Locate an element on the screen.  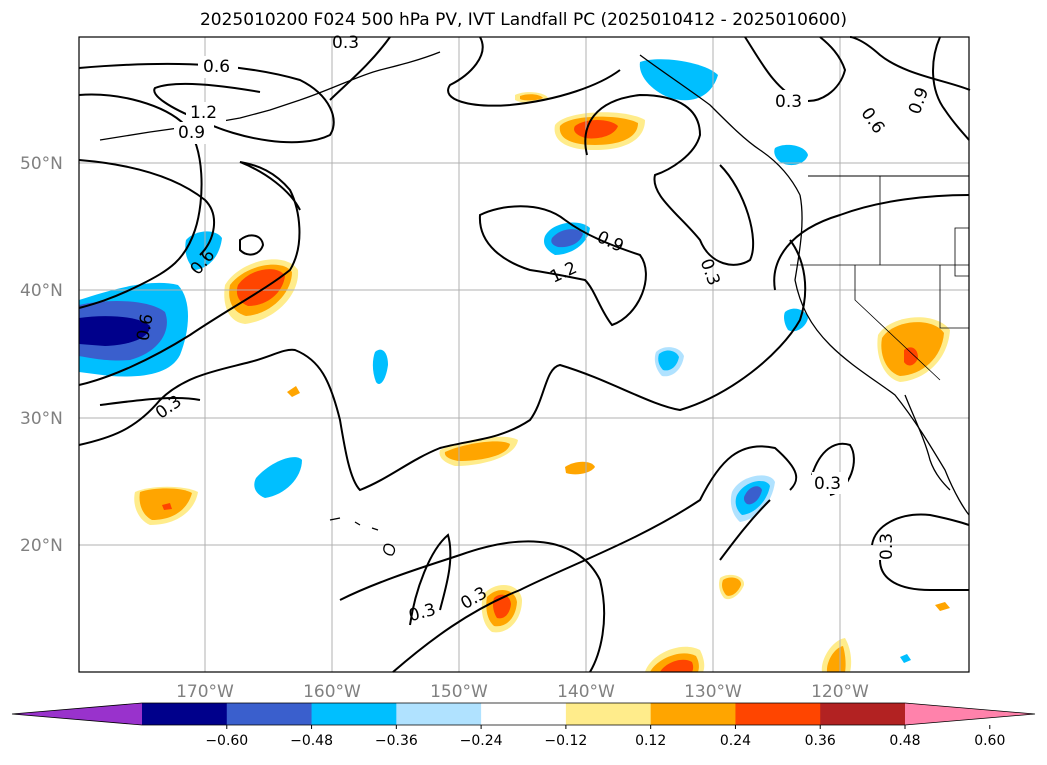
coastline-baja is located at coordinates (927, 442).